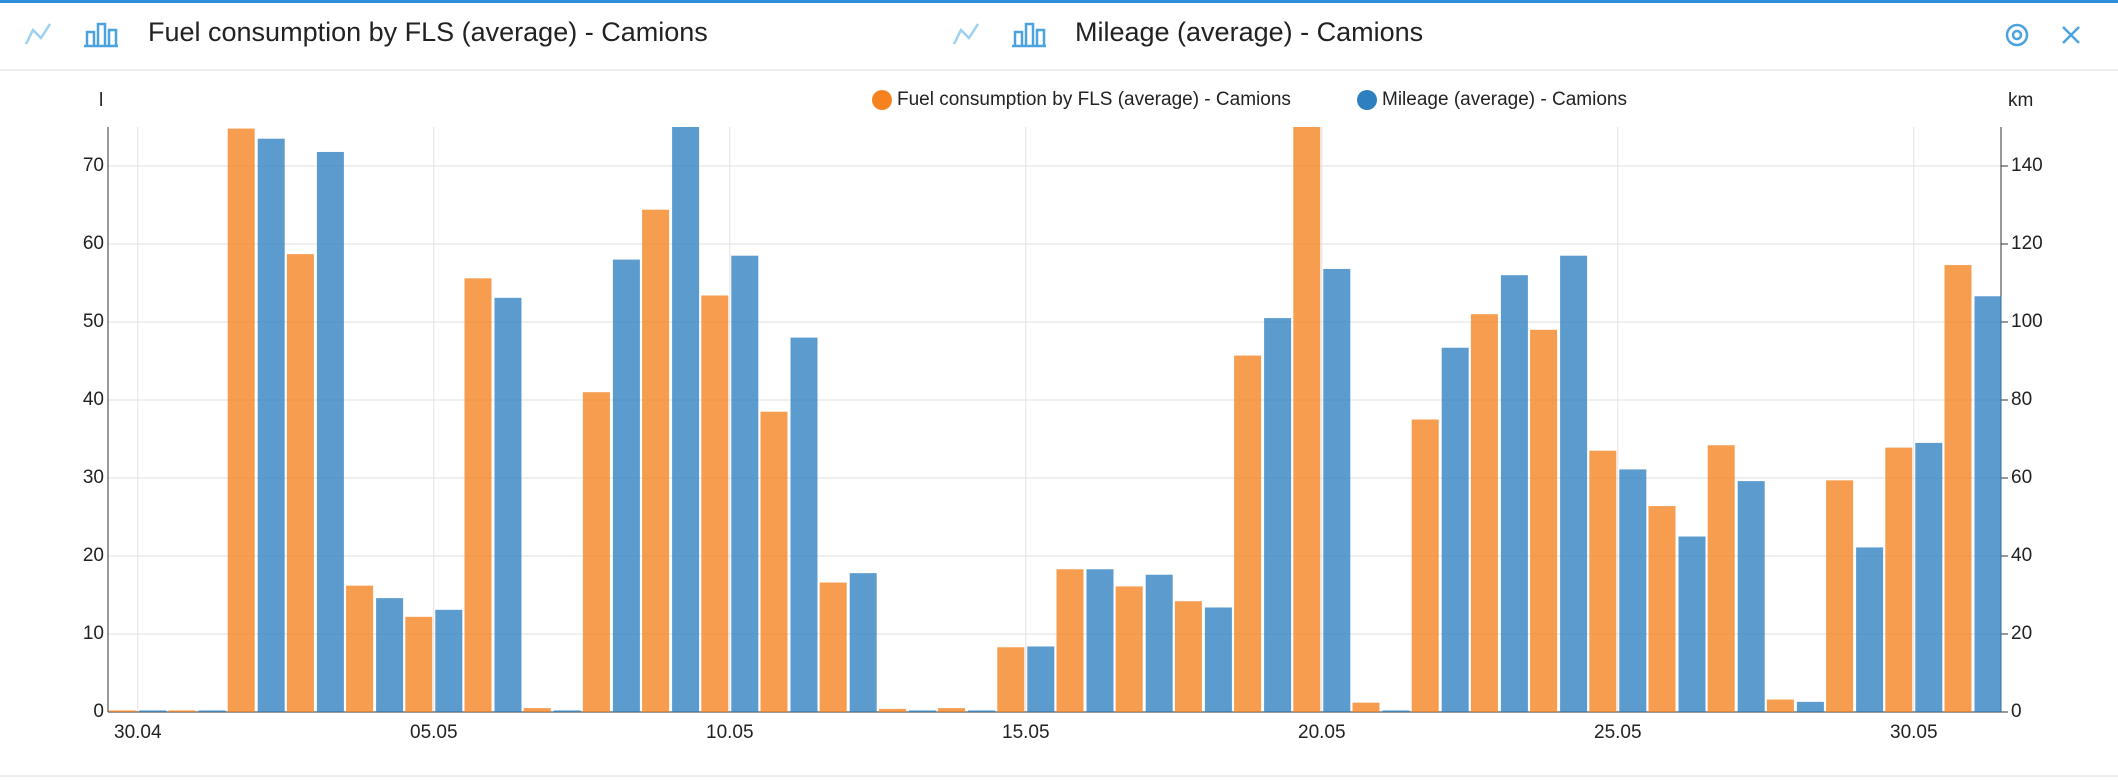 The height and width of the screenshot is (780, 2118). Describe the element at coordinates (434, 732) in the screenshot. I see `x-tick-label: 05.05` at that location.